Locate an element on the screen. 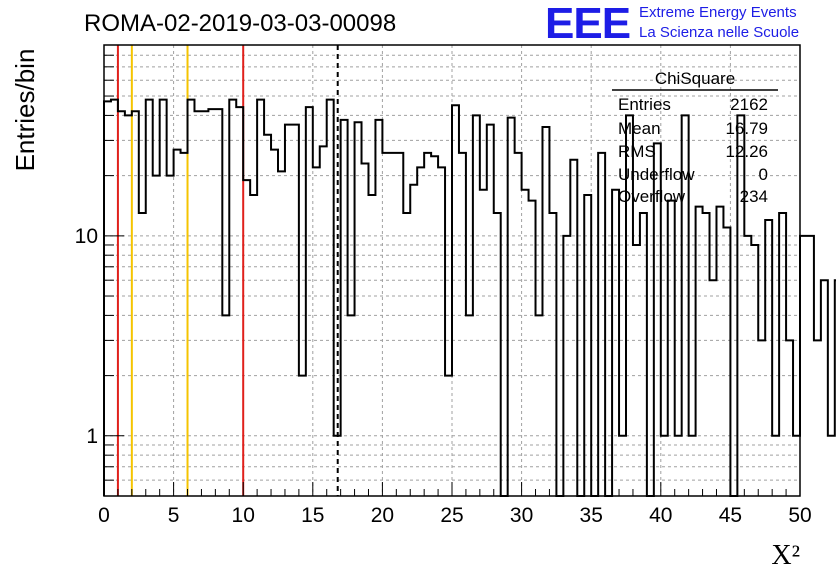 Image resolution: width=836 pixels, height=572 pixels. x-tick-label: 25 is located at coordinates (451, 515).